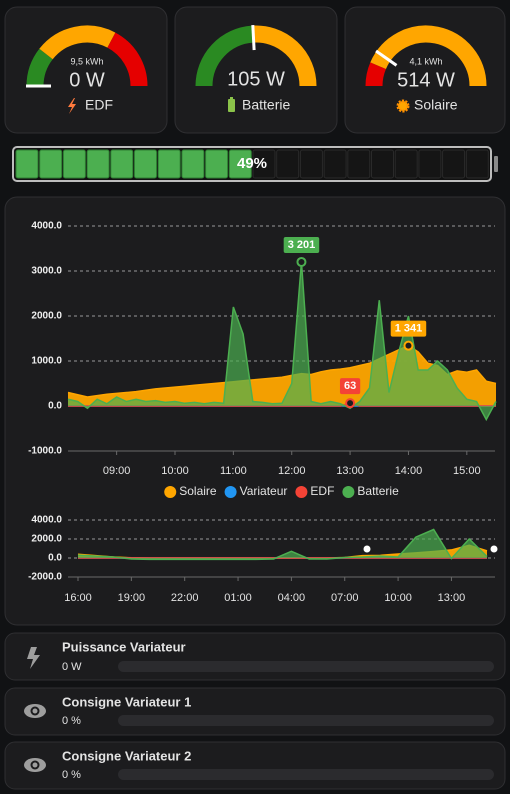  What do you see at coordinates (252, 163) in the screenshot?
I see `battery-label: 49%` at bounding box center [252, 163].